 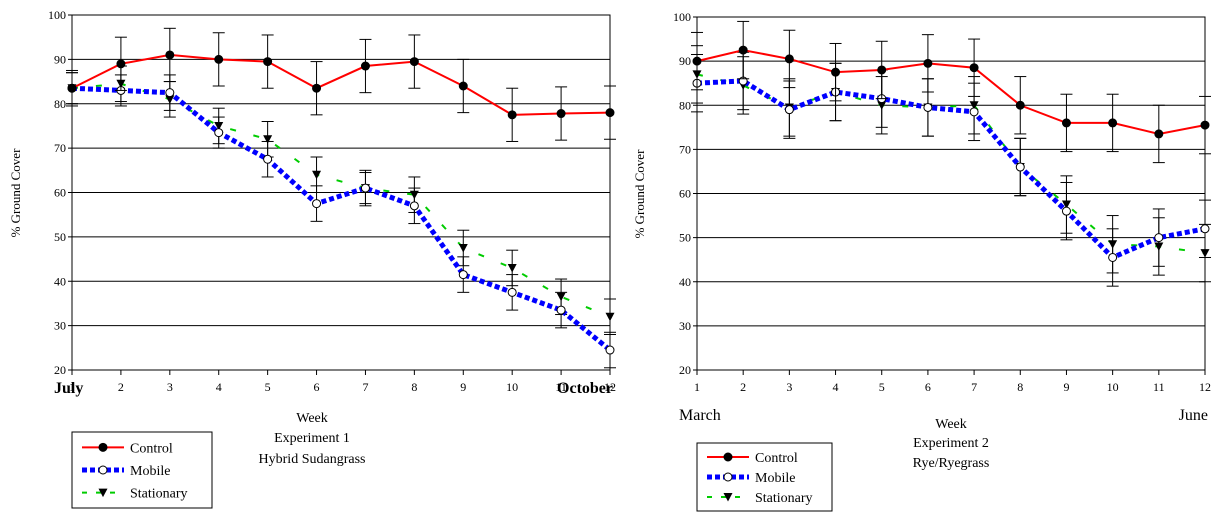 What do you see at coordinates (697, 387) in the screenshot?
I see `x-tick-label: 1` at bounding box center [697, 387].